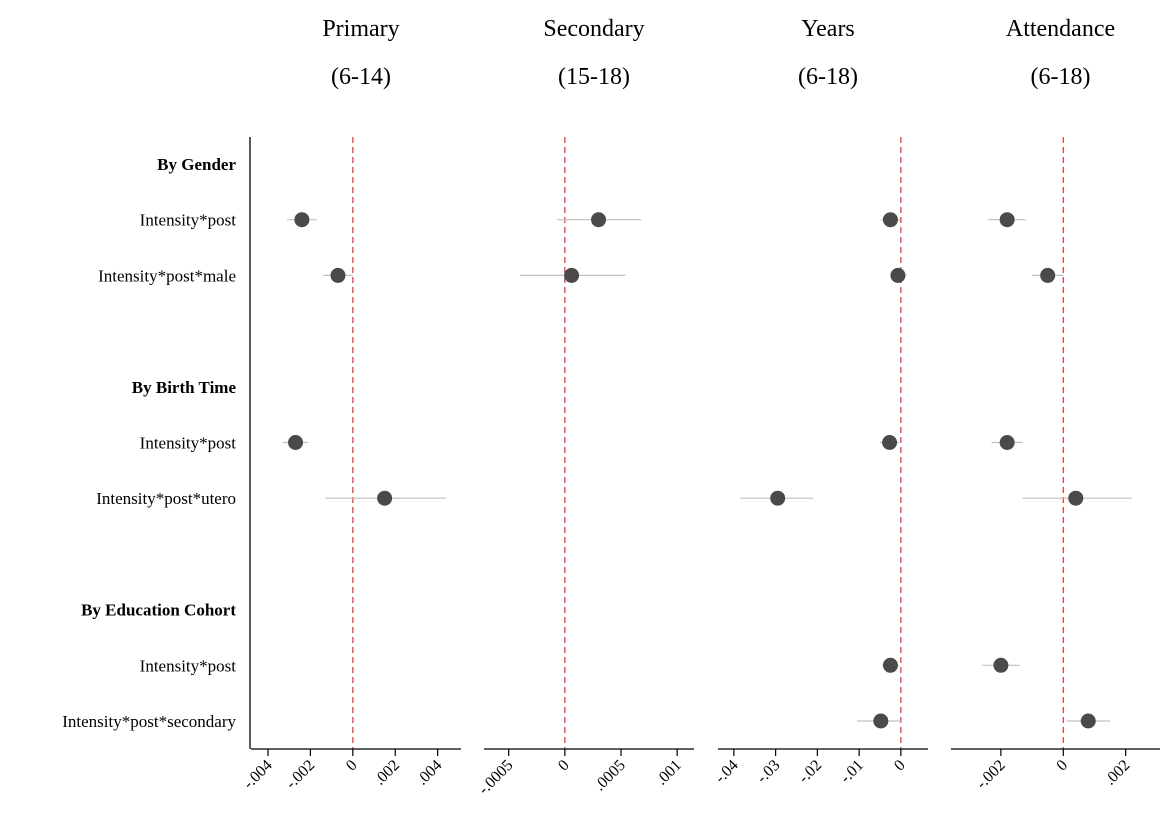 The height and width of the screenshot is (814, 1160). I want to click on x-tick-label: .0005, so click(609, 775).